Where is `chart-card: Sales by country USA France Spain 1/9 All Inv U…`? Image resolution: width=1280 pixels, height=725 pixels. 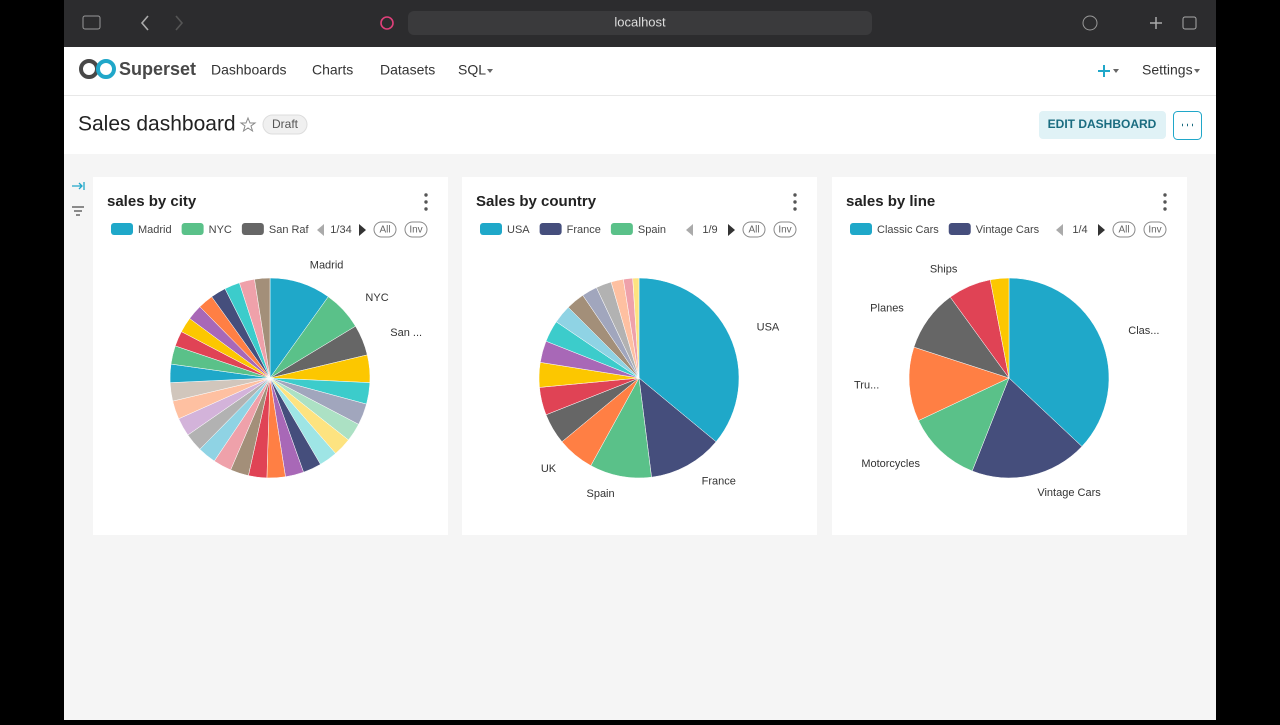
chart-card: Sales by country USA France Spain 1/9 All Inv U… is located at coordinates (639, 356).